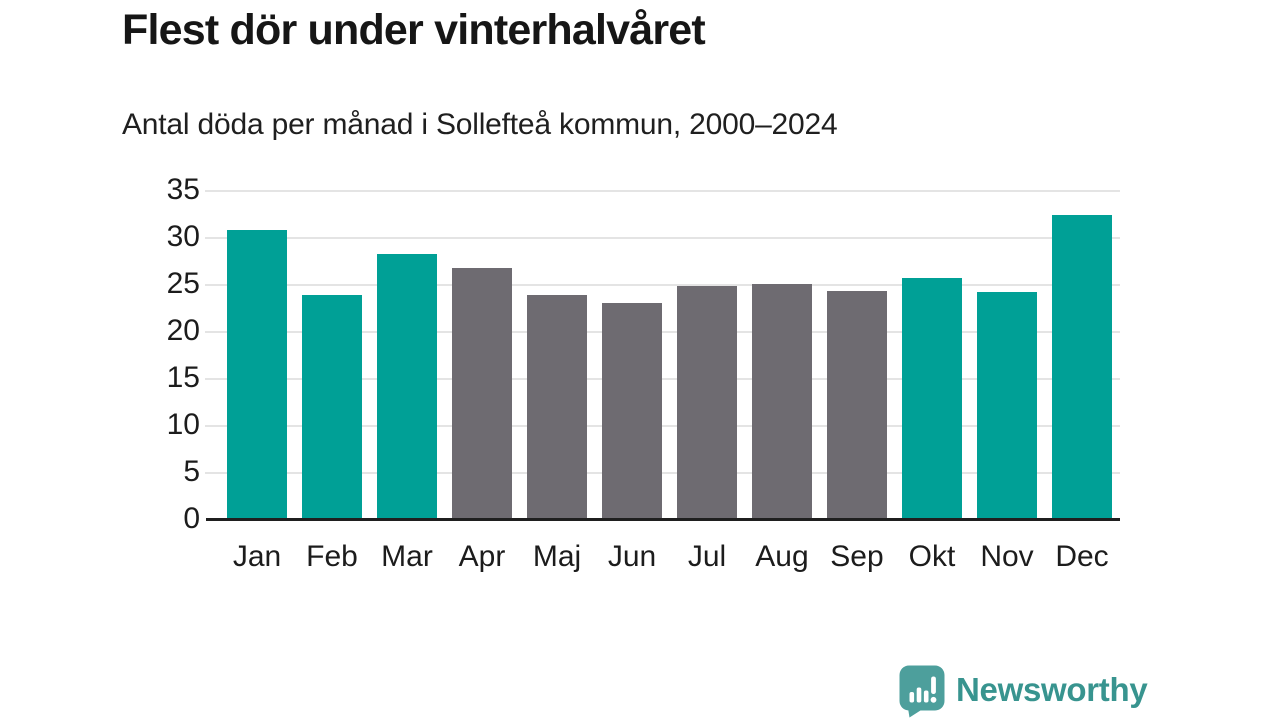 The width and height of the screenshot is (1280, 720). I want to click on x-tick-label-mar: Mar, so click(407, 556).